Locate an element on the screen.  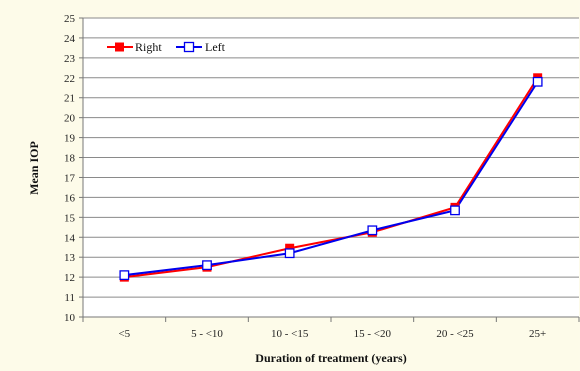
y-tick-label: 14 is located at coordinates (70, 238).